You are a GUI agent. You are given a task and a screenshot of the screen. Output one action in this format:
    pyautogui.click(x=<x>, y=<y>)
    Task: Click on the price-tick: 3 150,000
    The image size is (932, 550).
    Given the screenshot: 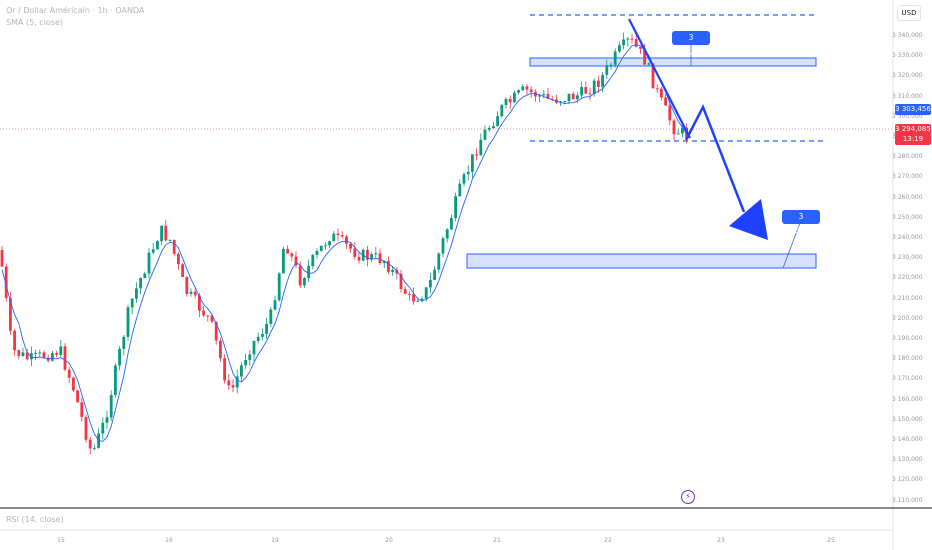 What is the action you would take?
    pyautogui.click(x=907, y=419)
    